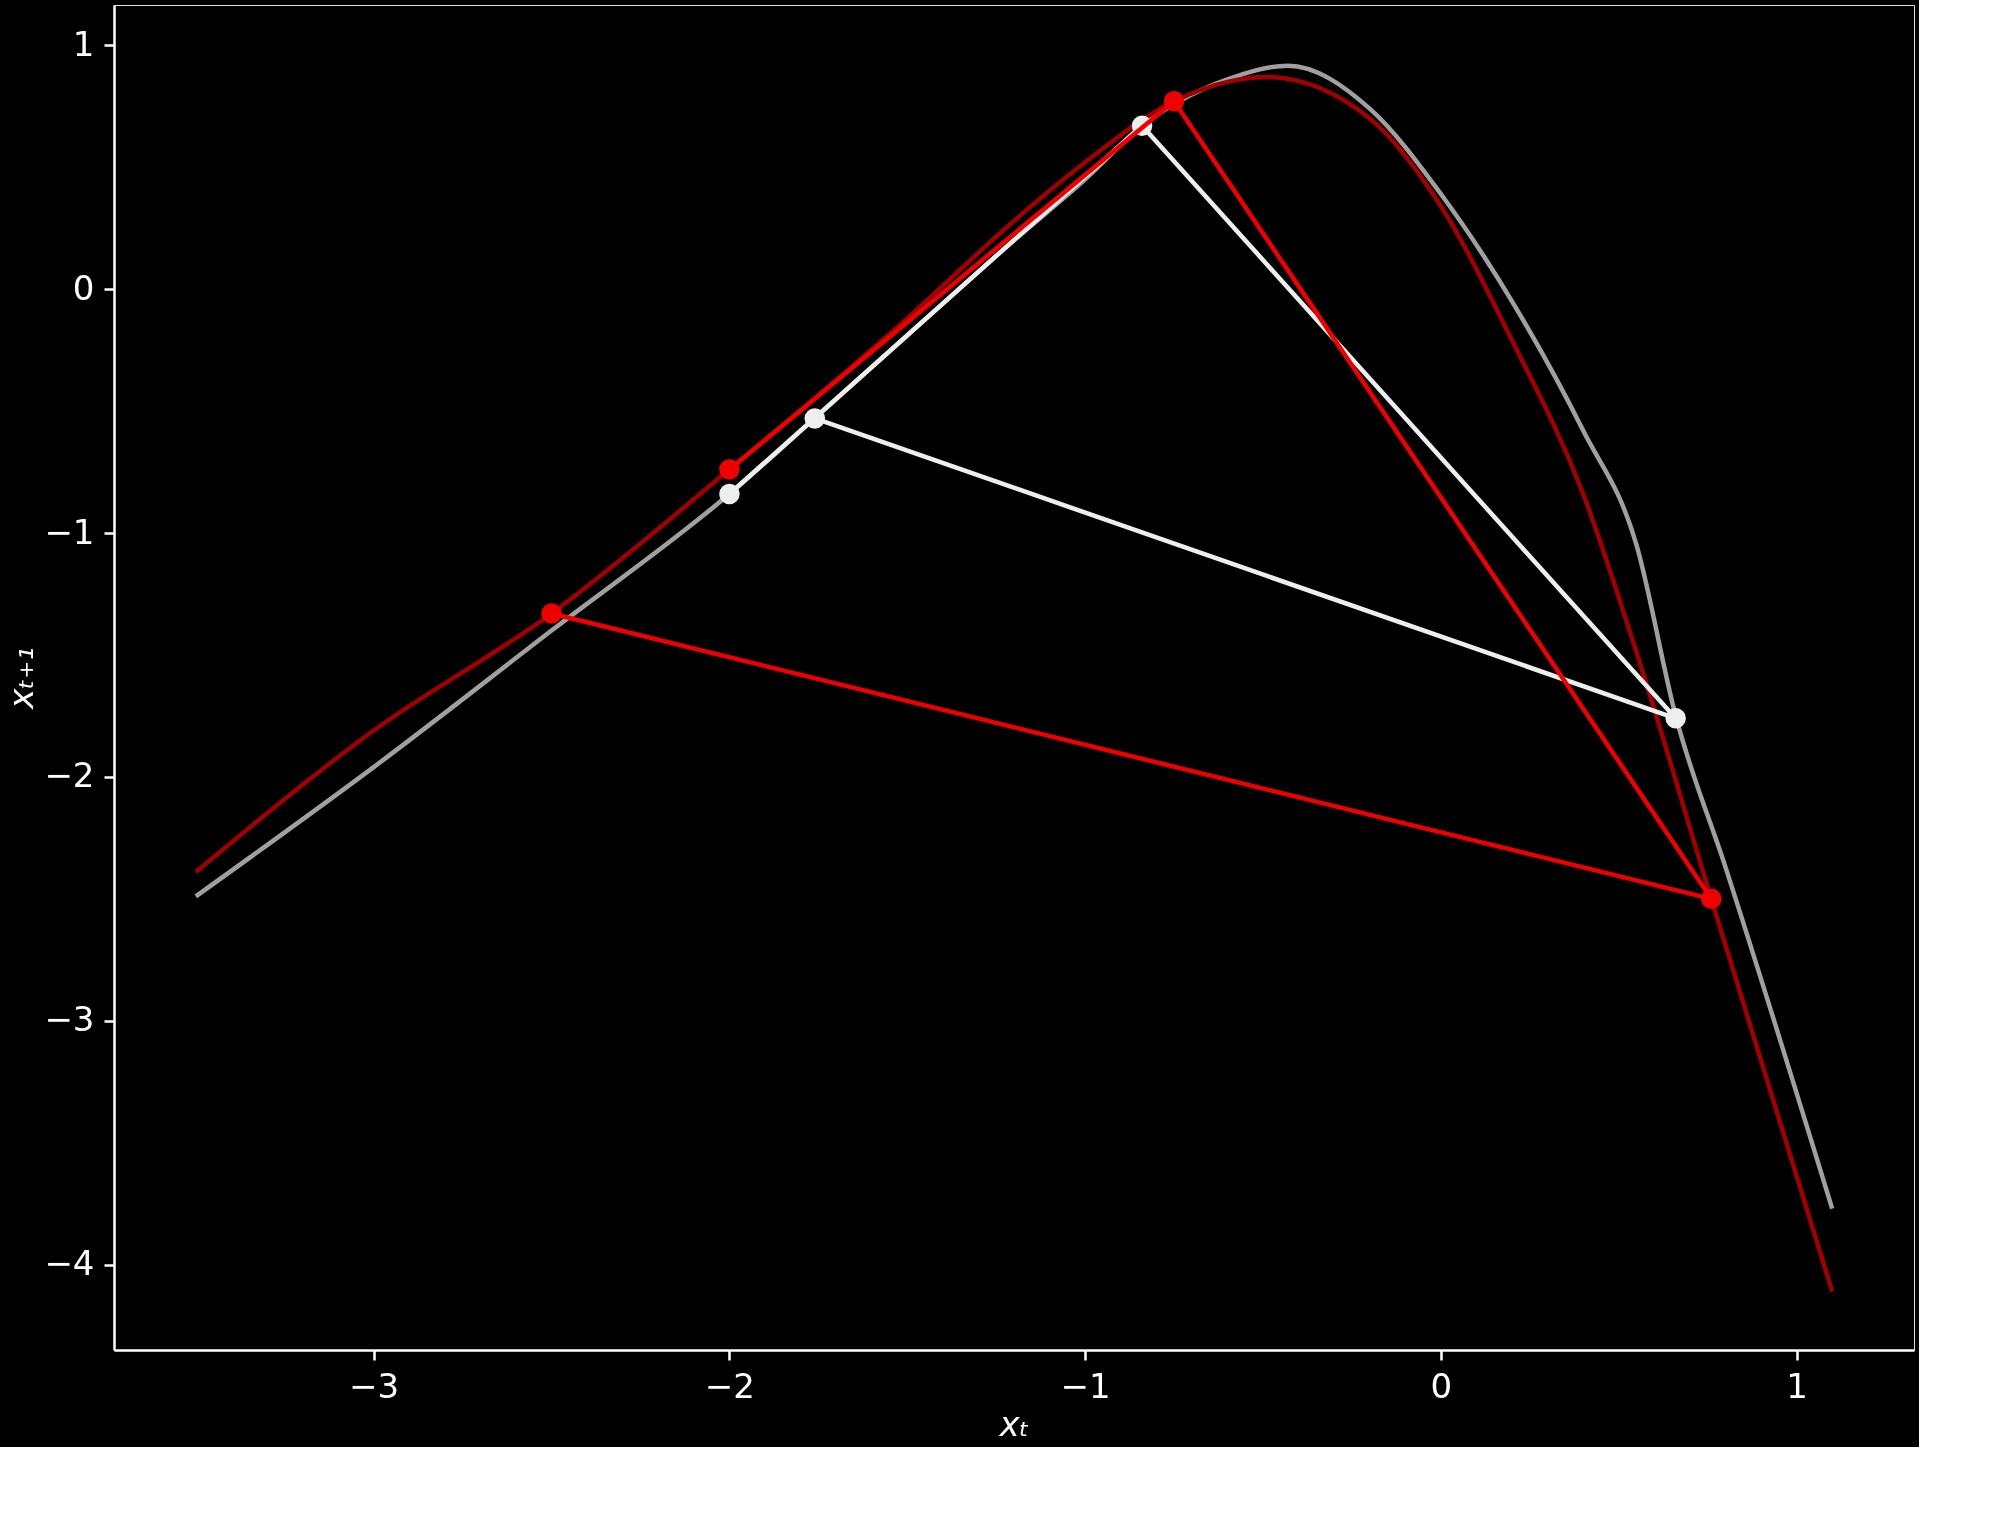 Image resolution: width=1998 pixels, height=1515 pixels. What do you see at coordinates (83, 287) in the screenshot?
I see `y-tick-label: 0` at bounding box center [83, 287].